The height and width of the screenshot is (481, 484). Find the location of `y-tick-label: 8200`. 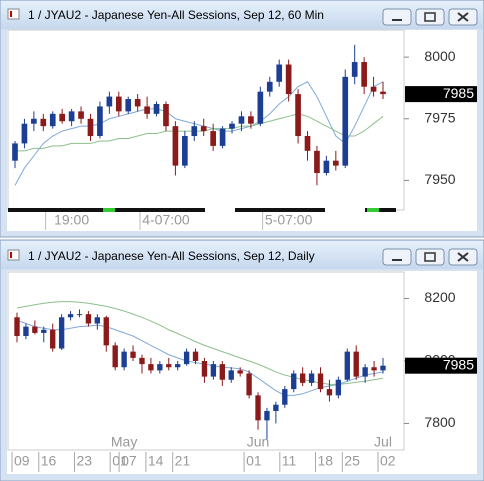

y-tick-label: 8200 is located at coordinates (439, 297).